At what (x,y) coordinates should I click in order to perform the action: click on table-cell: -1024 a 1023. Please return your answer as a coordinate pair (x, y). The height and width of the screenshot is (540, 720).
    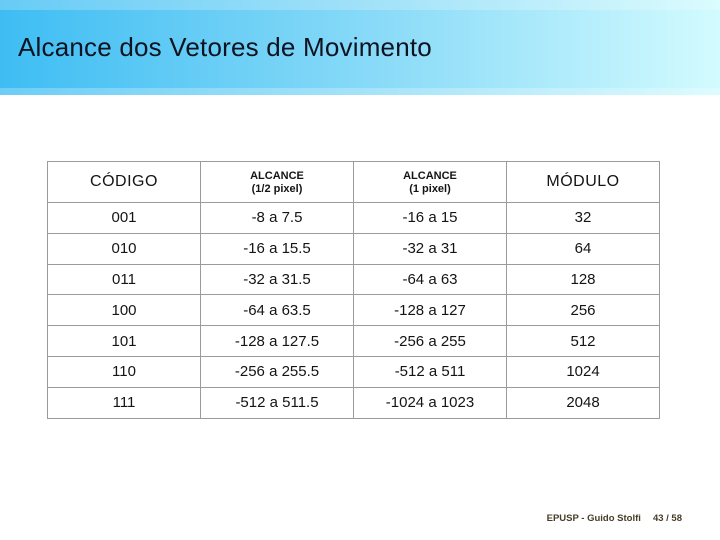
    Looking at the image, I should click on (430, 402).